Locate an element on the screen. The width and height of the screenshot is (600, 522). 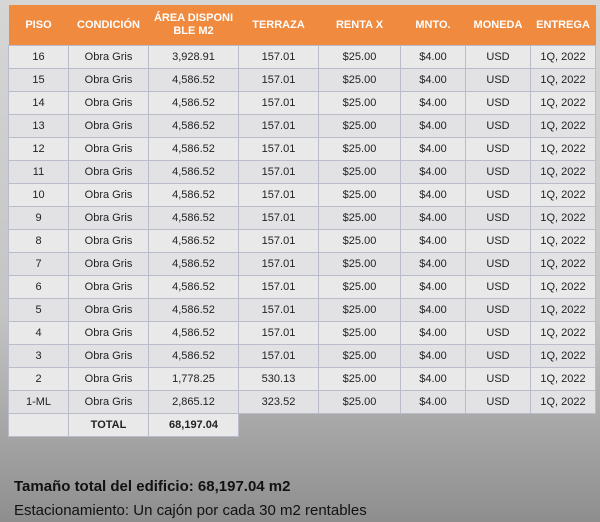
table-cell: 12 is located at coordinates (38, 149).